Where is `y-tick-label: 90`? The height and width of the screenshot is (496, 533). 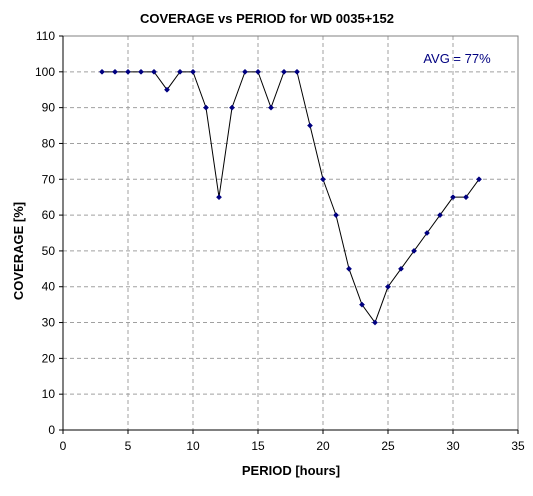 y-tick-label: 90 is located at coordinates (49, 108).